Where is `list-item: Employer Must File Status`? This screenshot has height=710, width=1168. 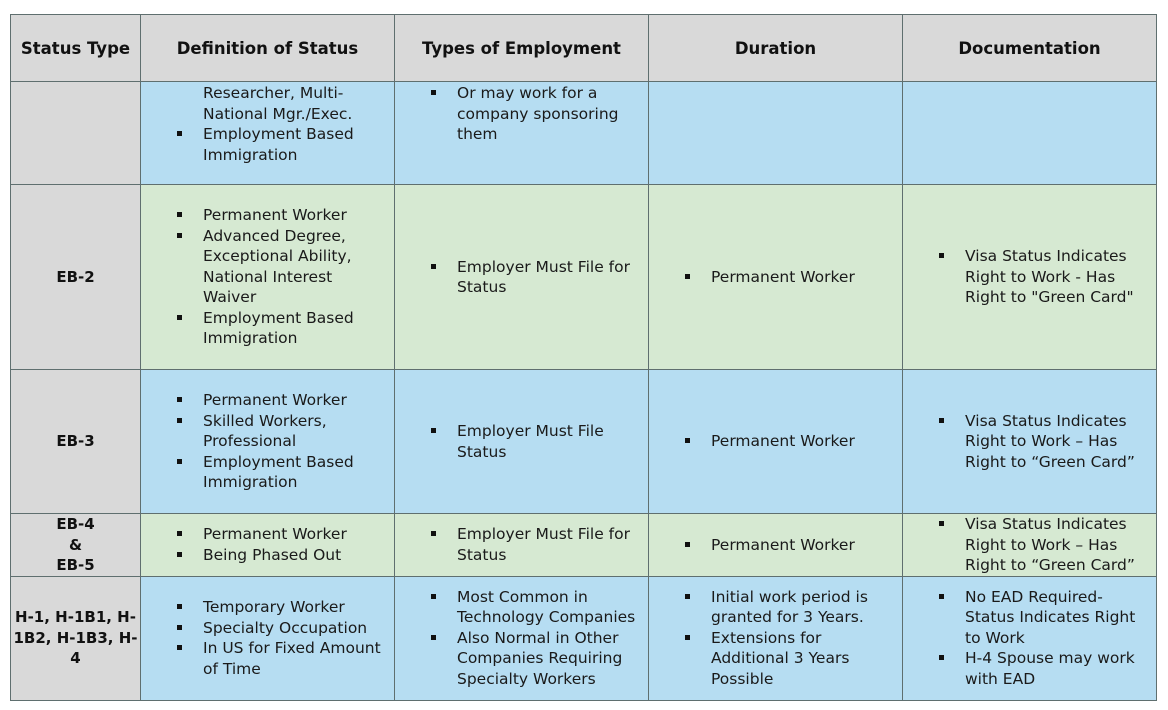 list-item: Employer Must File Status is located at coordinates (535, 441).